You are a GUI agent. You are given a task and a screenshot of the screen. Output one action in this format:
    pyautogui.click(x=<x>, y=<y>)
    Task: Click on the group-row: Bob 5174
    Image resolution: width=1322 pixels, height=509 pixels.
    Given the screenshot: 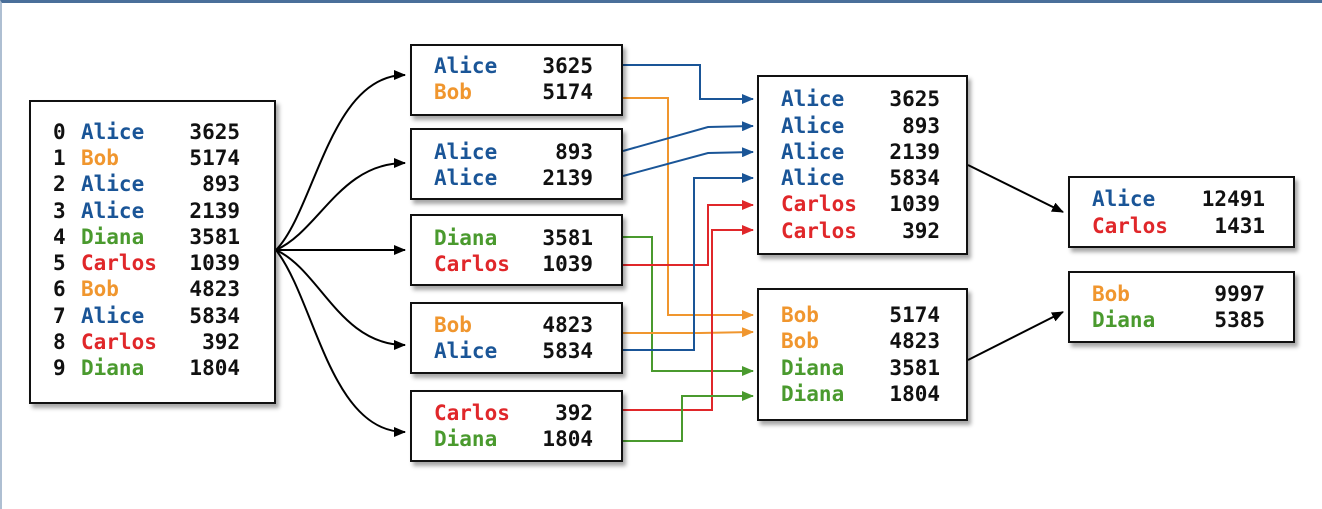 What is the action you would take?
    pyautogui.click(x=862, y=315)
    